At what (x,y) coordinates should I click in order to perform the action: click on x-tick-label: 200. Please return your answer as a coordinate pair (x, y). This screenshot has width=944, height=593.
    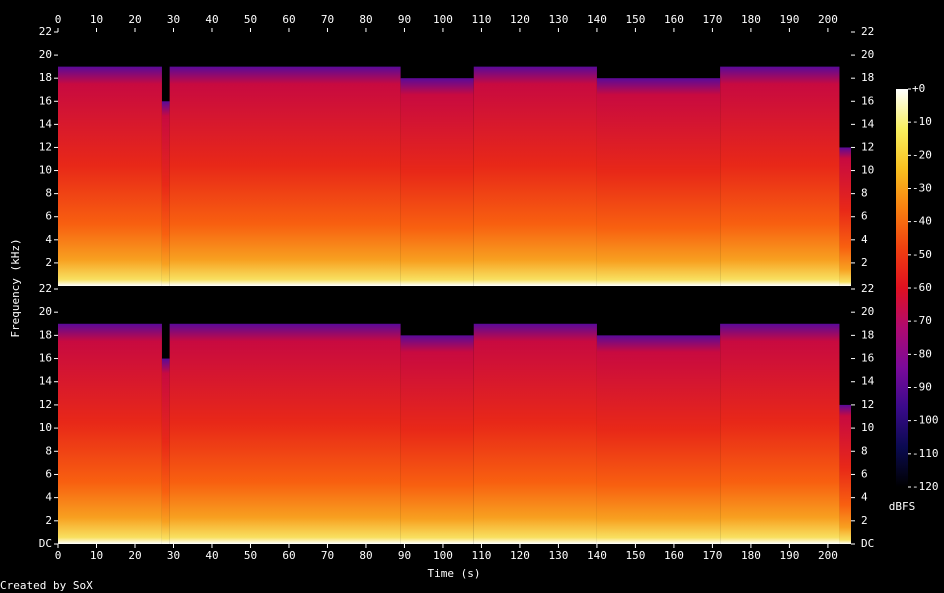
    Looking at the image, I should click on (828, 19).